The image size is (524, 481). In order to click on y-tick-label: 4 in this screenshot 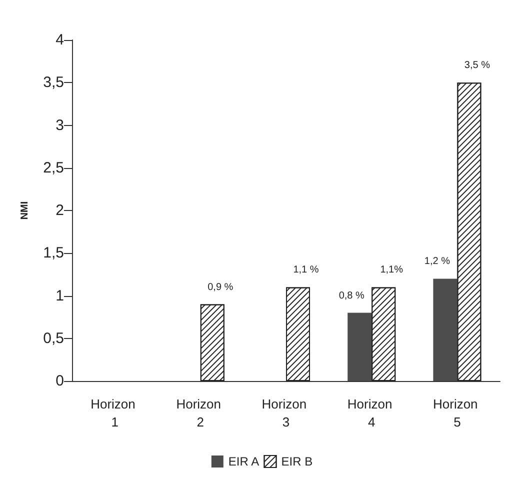, I will do `click(60, 40)`.